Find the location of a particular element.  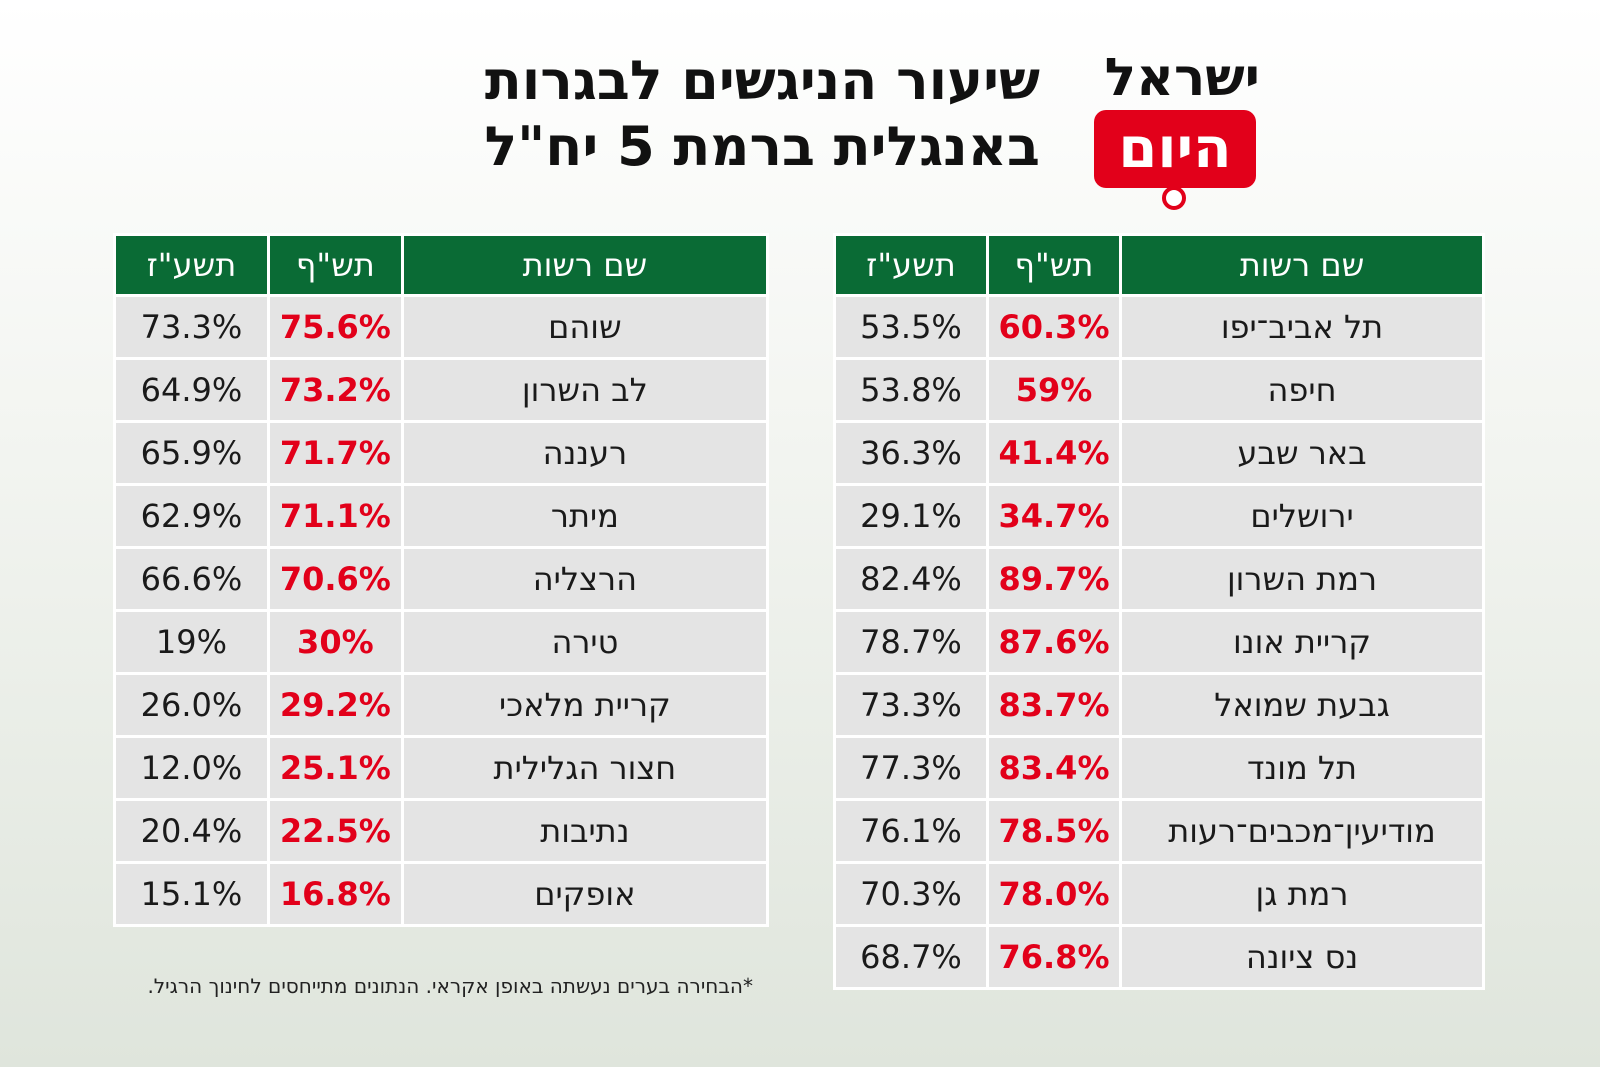

cell-previous-year-value: 76.1% is located at coordinates (911, 831).